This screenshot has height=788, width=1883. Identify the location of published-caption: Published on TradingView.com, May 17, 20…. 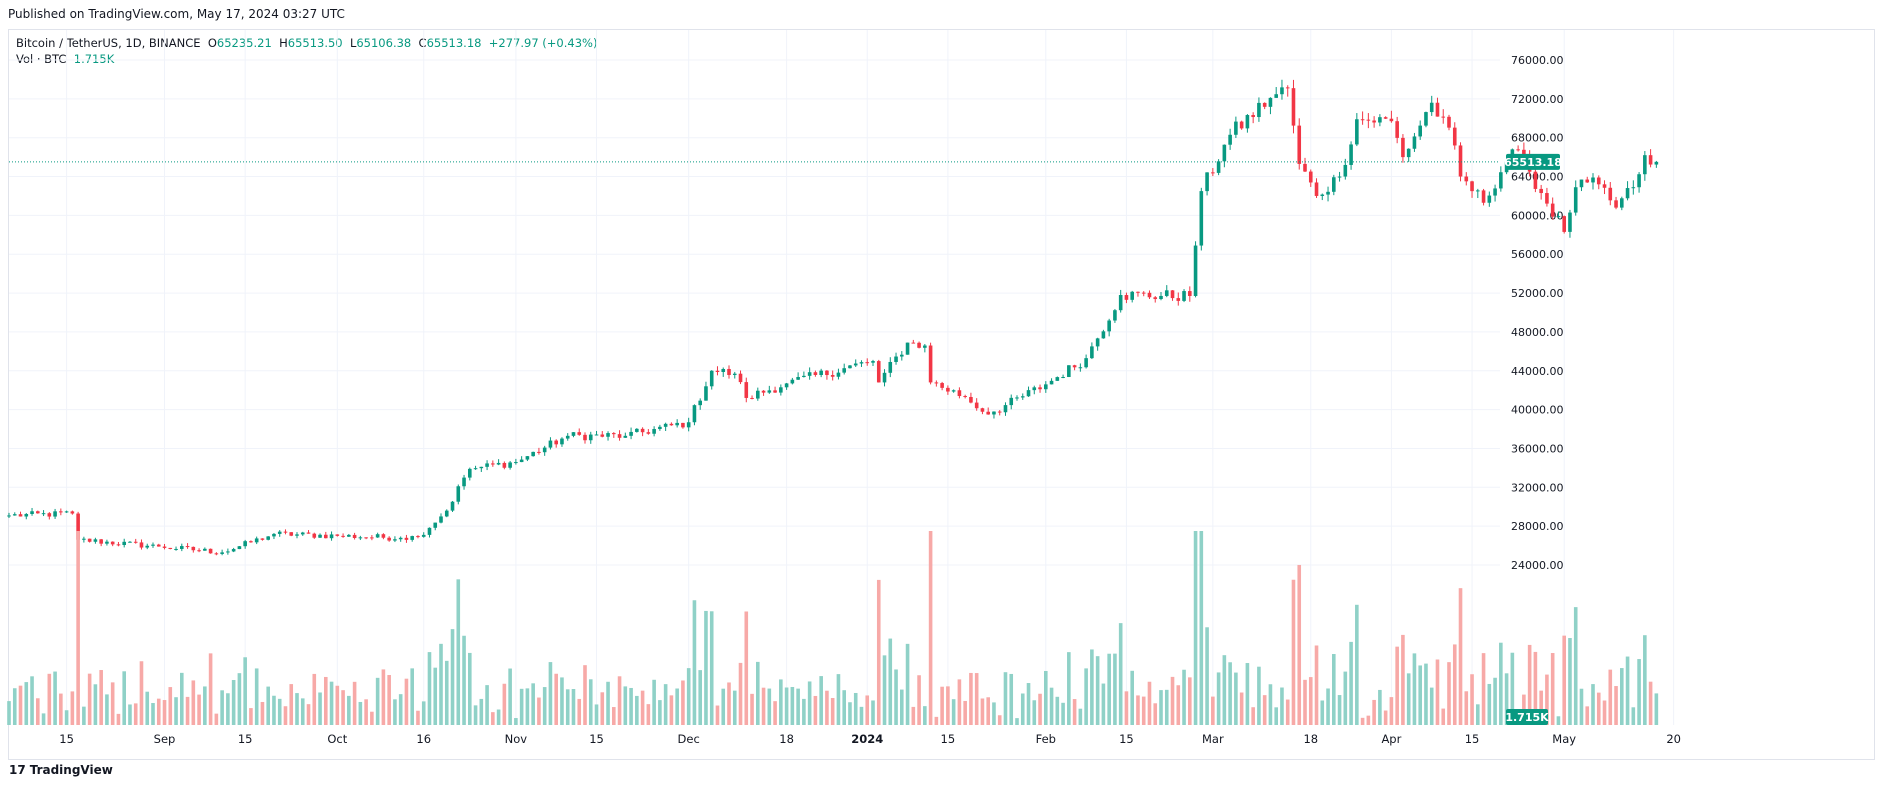
(176, 14).